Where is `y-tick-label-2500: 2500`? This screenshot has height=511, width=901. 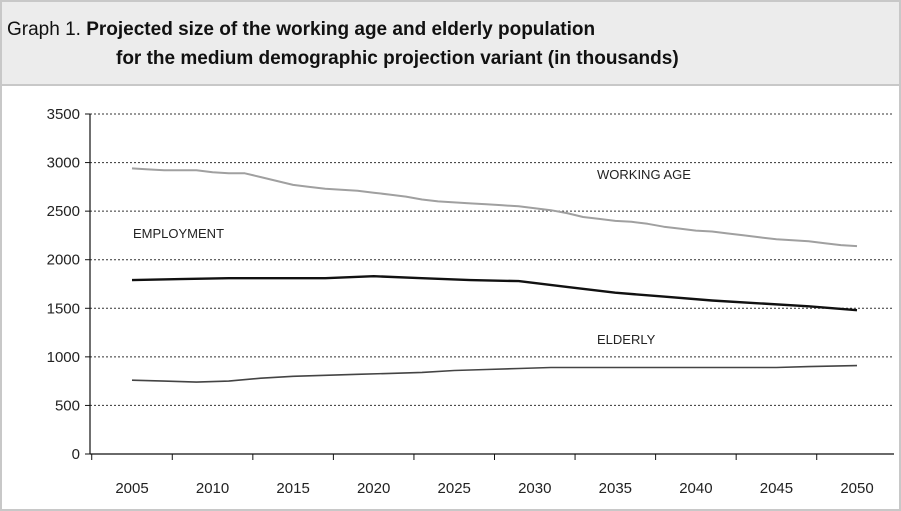 y-tick-label-2500: 2500 is located at coordinates (63, 211).